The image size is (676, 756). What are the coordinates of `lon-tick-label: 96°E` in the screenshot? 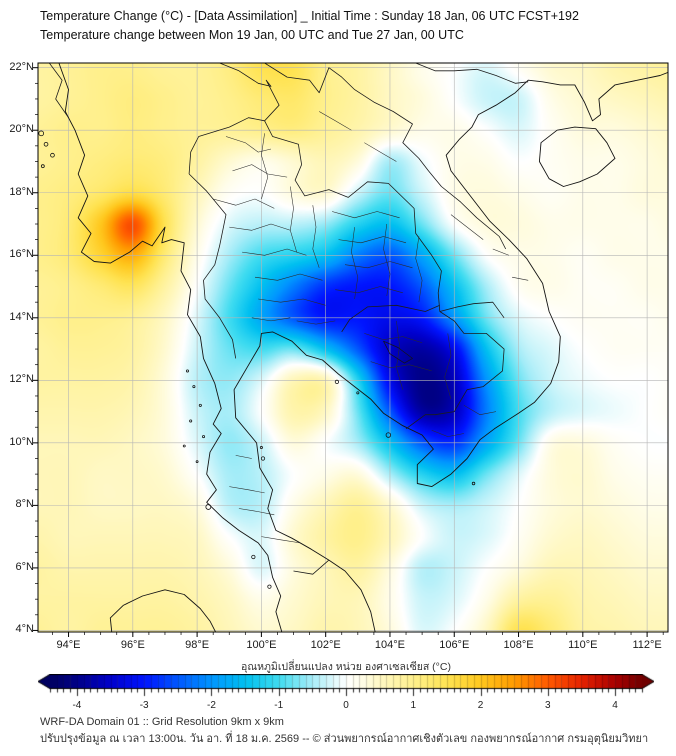 It's located at (132, 645).